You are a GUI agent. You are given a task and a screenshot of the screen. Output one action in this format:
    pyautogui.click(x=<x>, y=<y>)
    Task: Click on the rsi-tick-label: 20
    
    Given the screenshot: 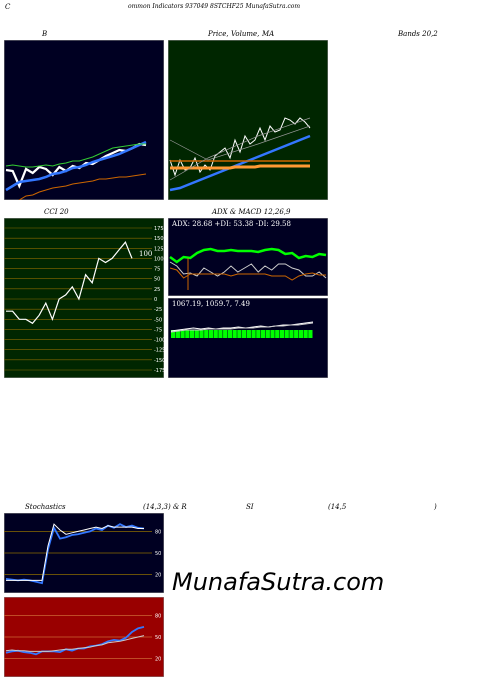 What is the action you would take?
    pyautogui.click(x=158, y=660)
    